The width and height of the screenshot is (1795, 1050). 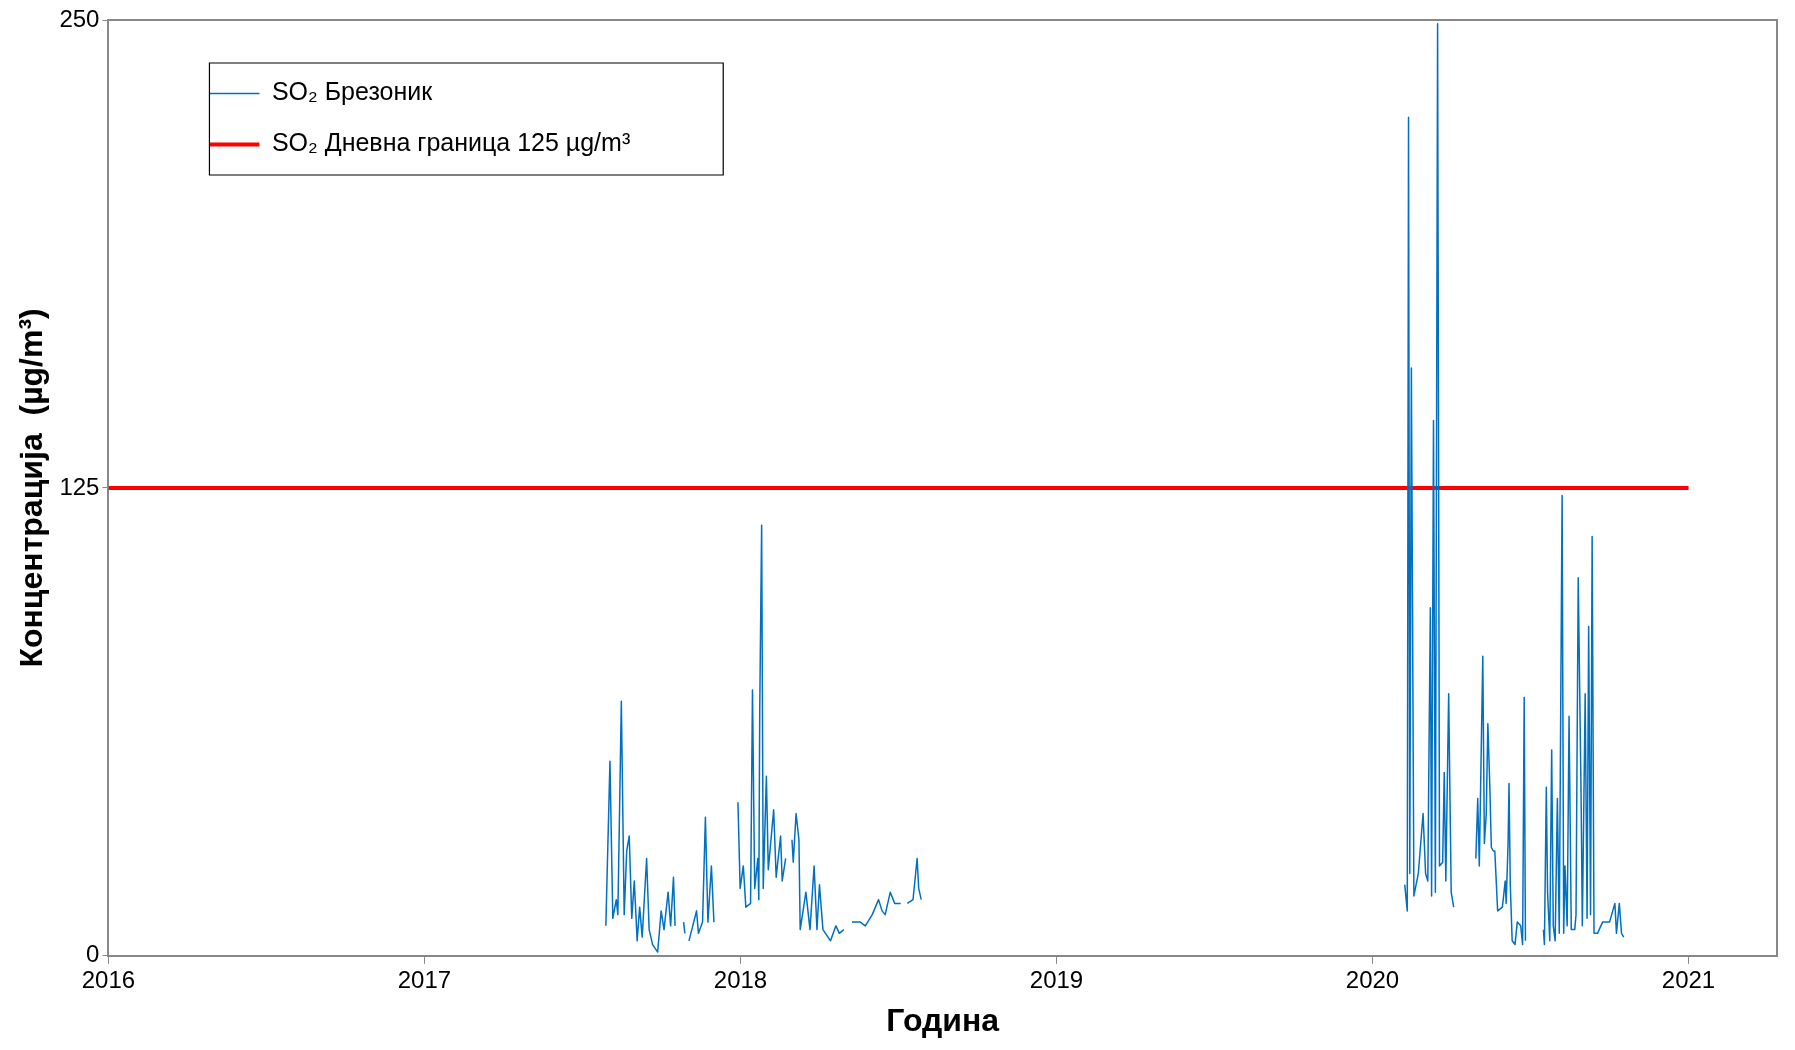 What do you see at coordinates (1056, 979) in the screenshot?
I see `x-tick-label: 2019` at bounding box center [1056, 979].